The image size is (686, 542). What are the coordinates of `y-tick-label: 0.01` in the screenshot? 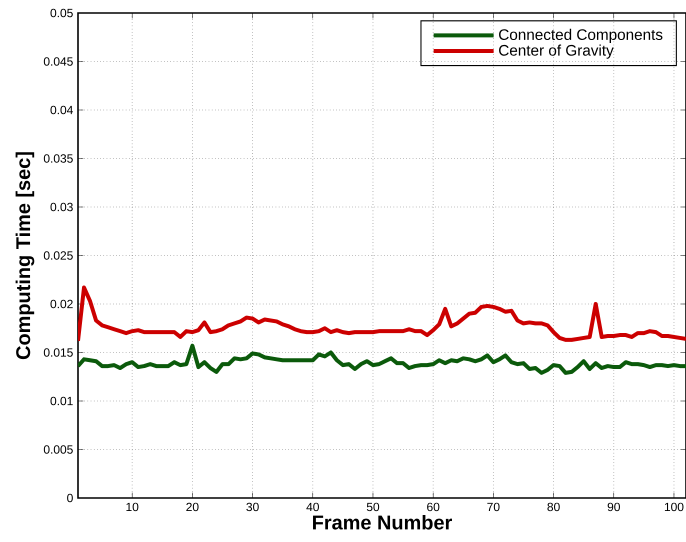 It's located at (61, 401).